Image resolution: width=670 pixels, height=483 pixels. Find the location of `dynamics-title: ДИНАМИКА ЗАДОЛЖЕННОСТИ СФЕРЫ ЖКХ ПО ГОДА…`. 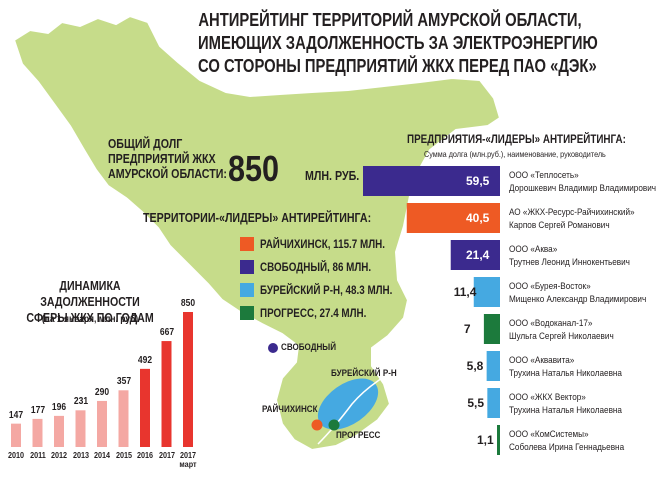

dynamics-title: ДИНАМИКА ЗАДОЛЖЕННОСТИ СФЕРЫ ЖКХ ПО ГОДА… is located at coordinates (90, 302).